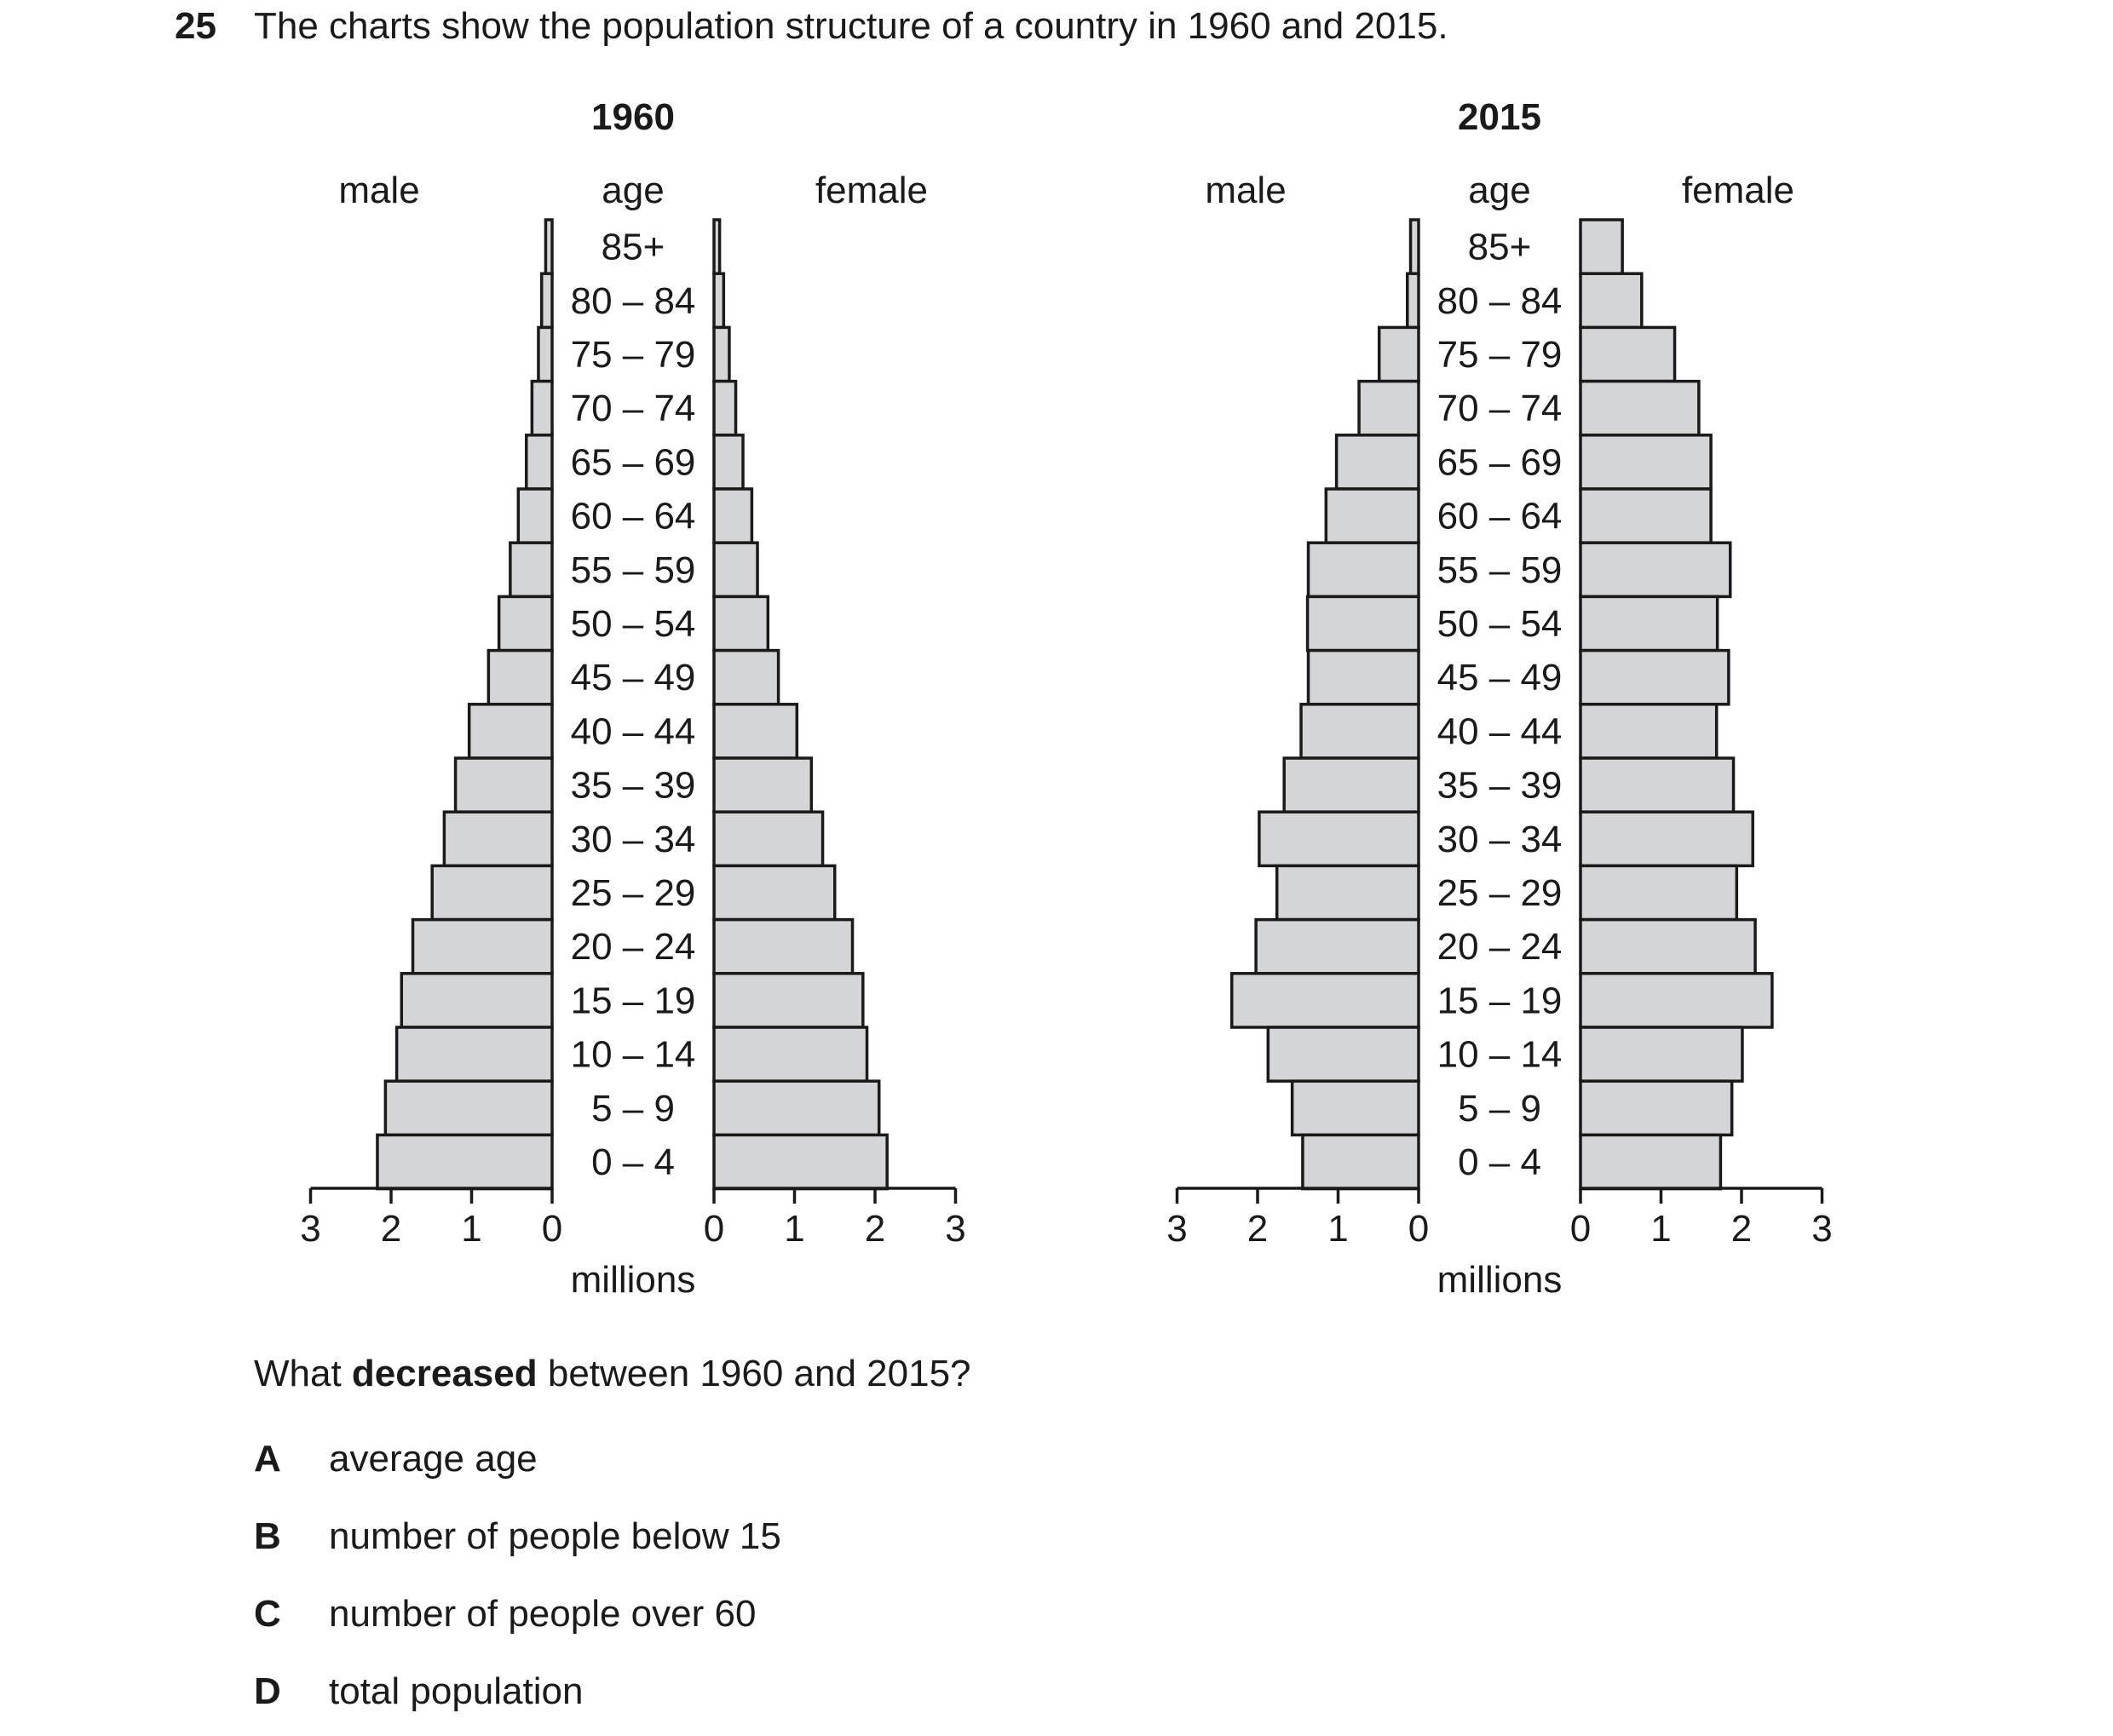 The image size is (2113, 1736). What do you see at coordinates (267, 1691) in the screenshot?
I see `option-letter: D` at bounding box center [267, 1691].